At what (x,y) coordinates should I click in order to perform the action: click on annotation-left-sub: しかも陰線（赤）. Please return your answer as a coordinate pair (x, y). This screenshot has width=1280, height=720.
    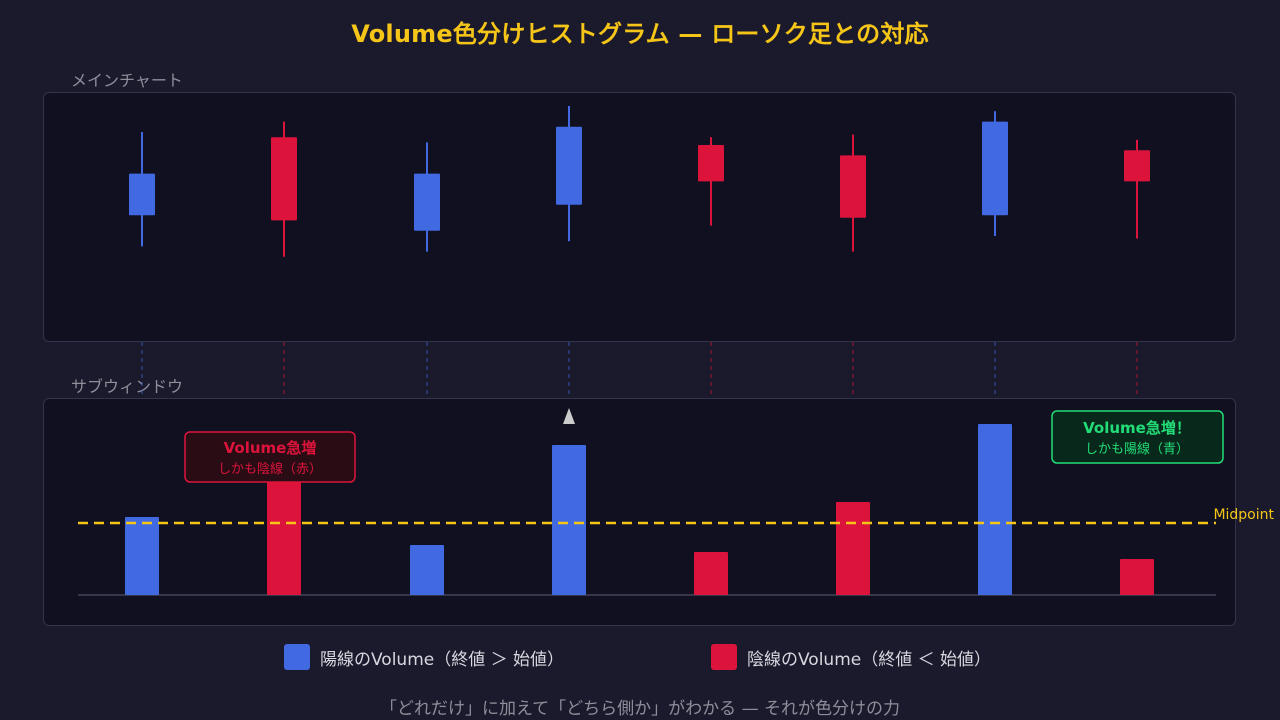
    Looking at the image, I should click on (270, 469).